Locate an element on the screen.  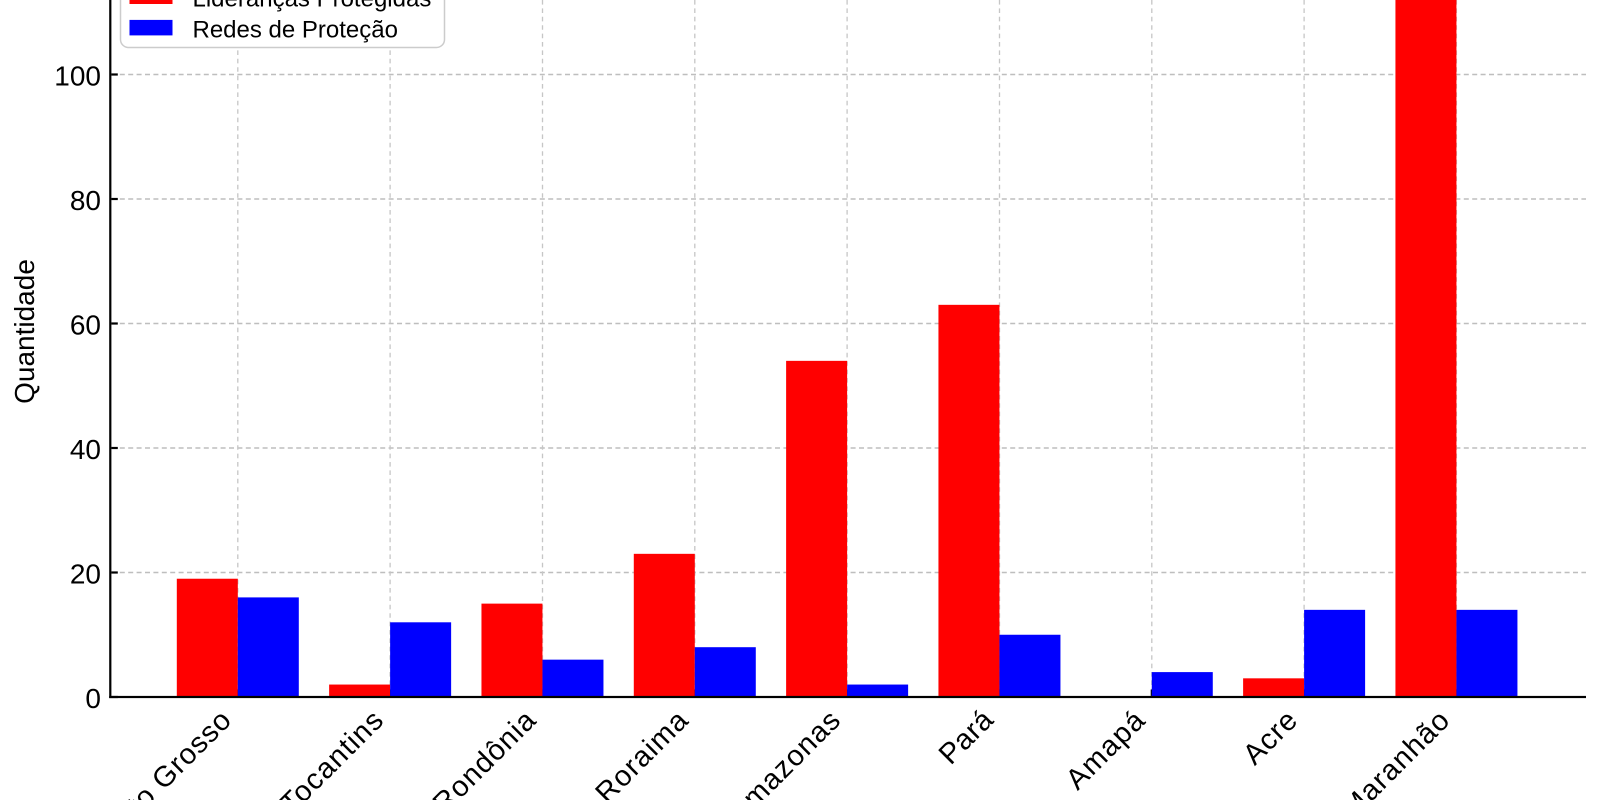
svg-text: 100 is located at coordinates (77, 76).